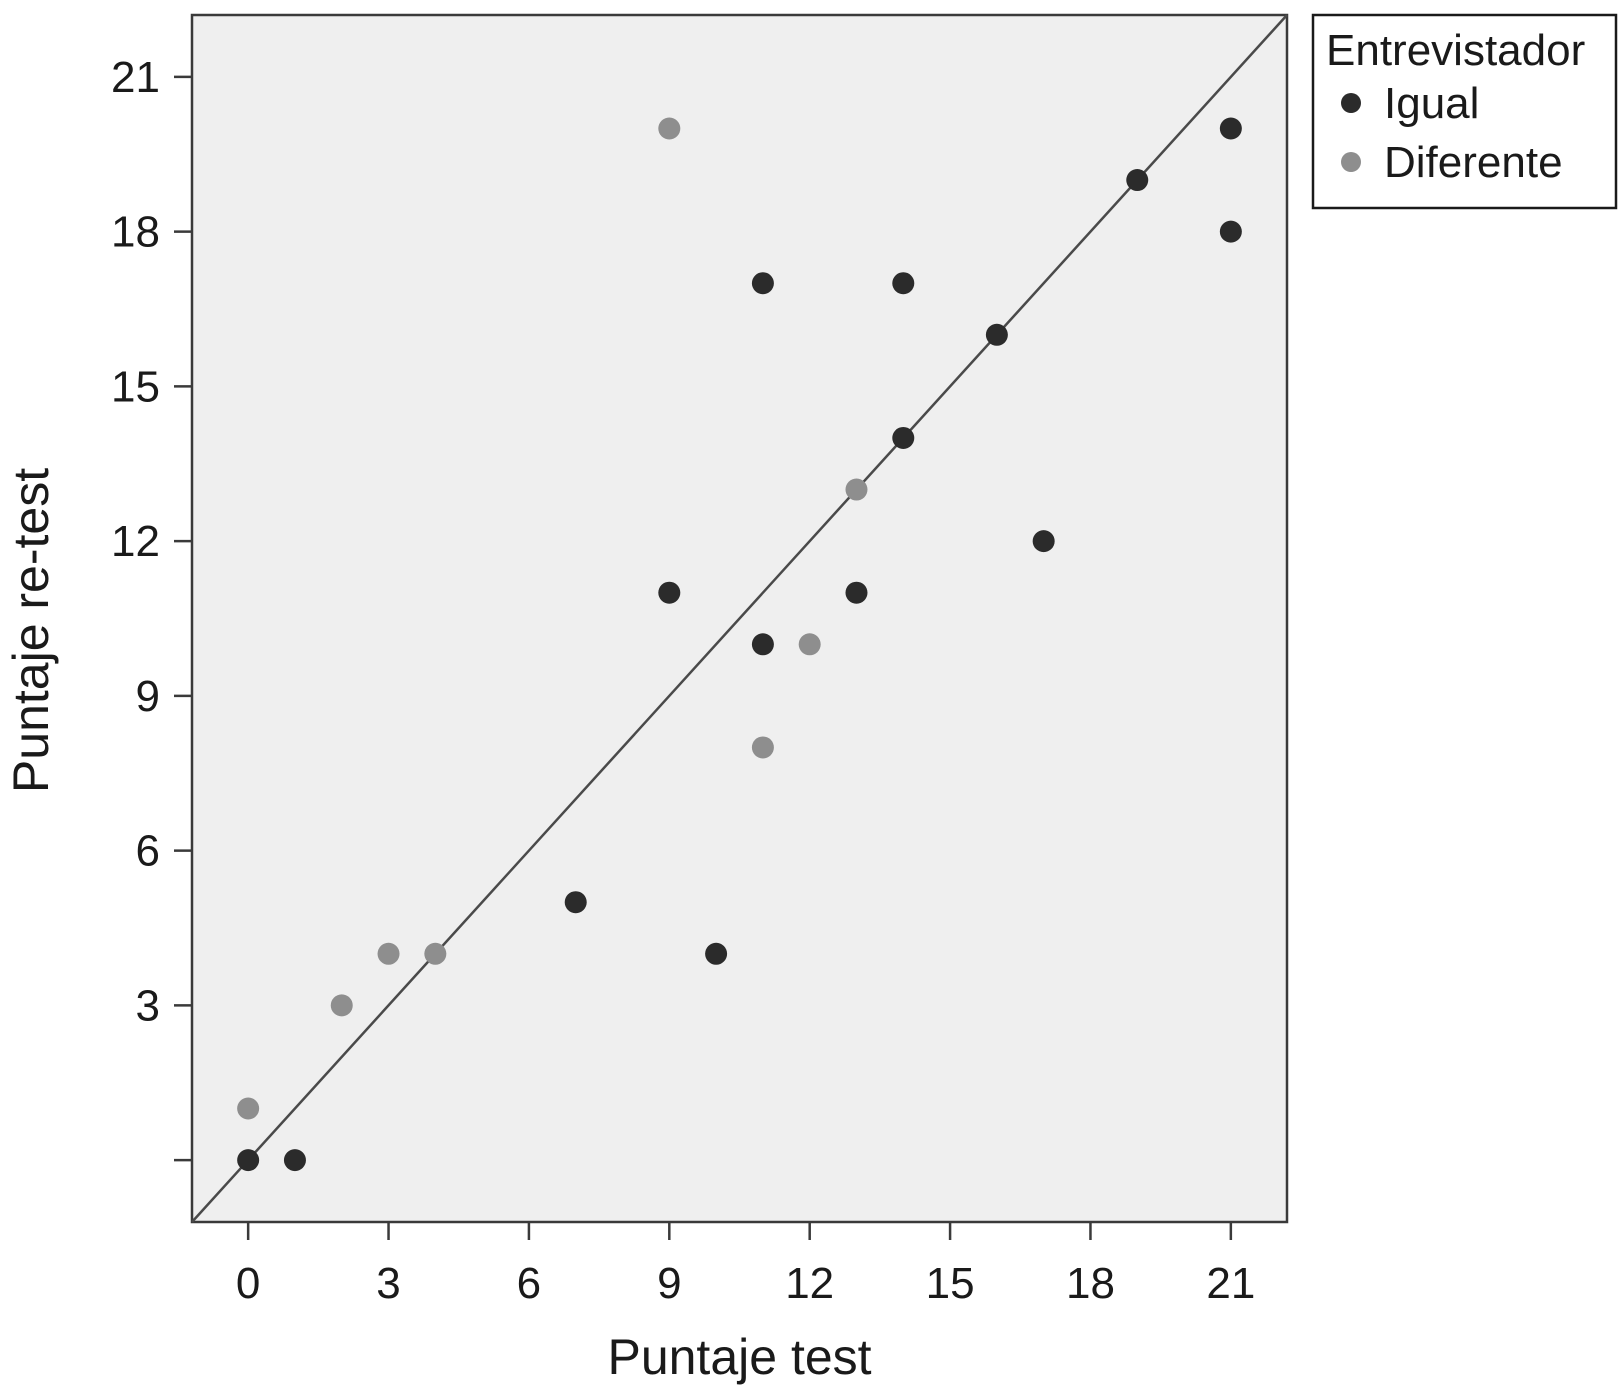 The width and height of the screenshot is (1624, 1390). I want to click on legend-label-igual: Igual, so click(1431, 103).